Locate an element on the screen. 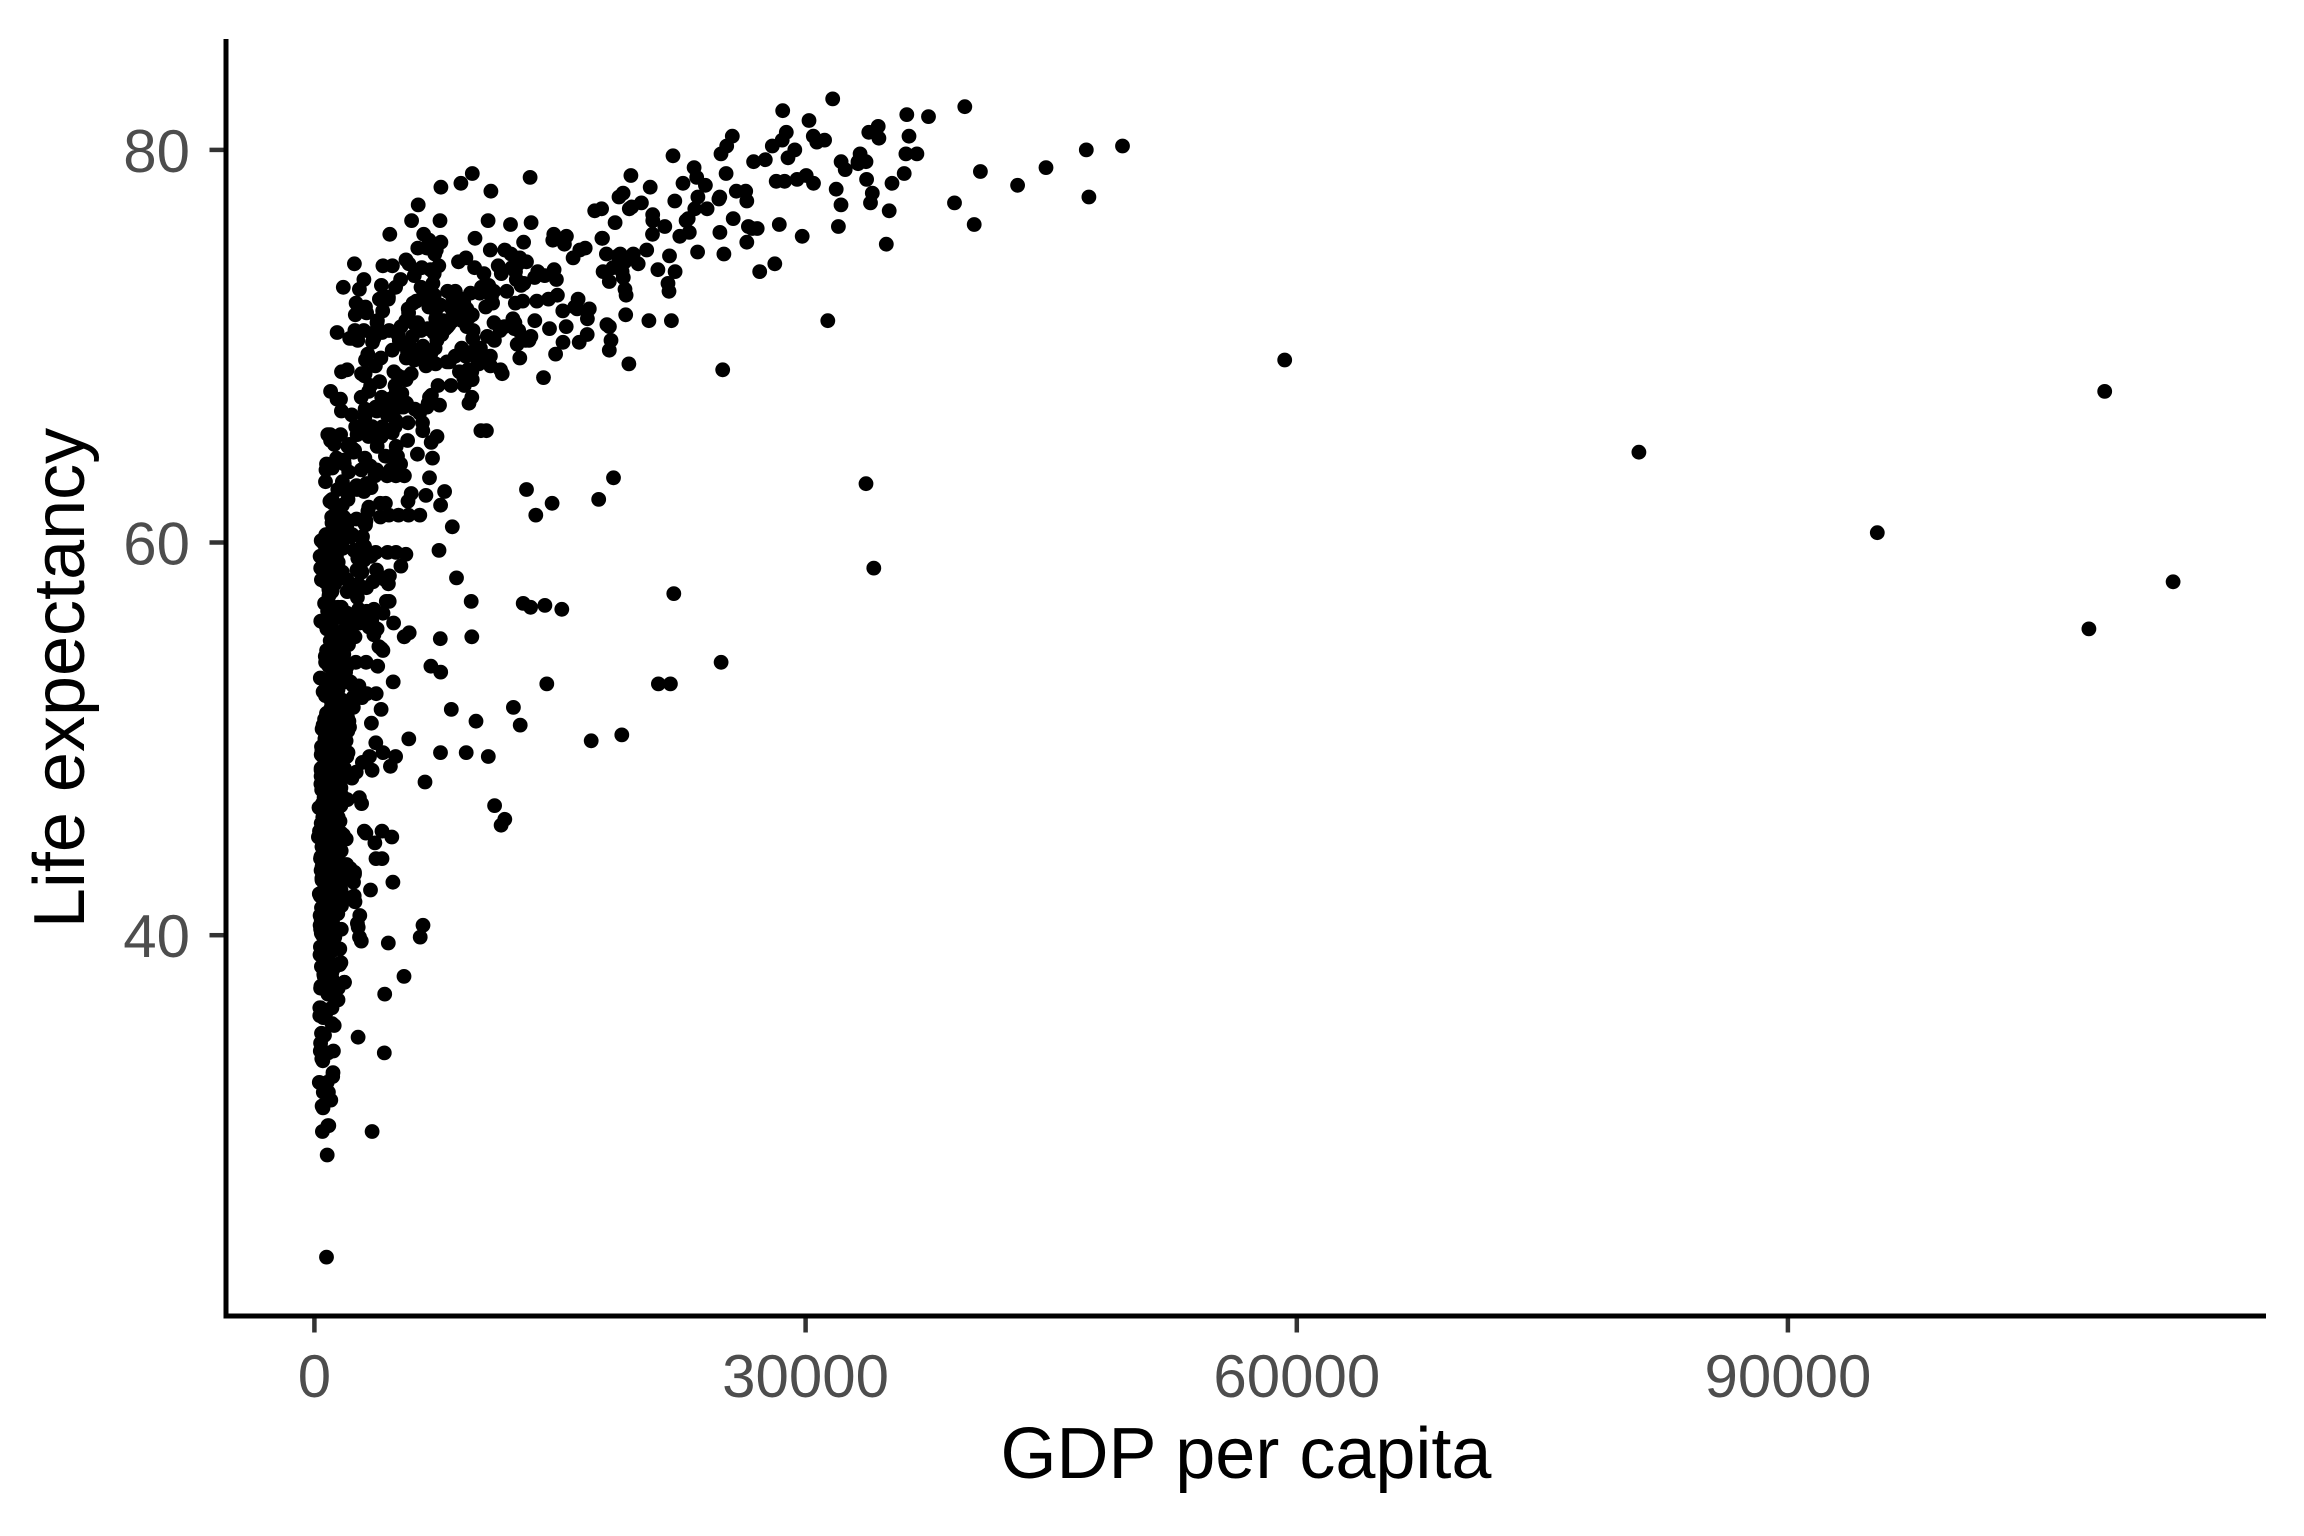  y-axis-title: Life expectancy is located at coordinates (60, 678).